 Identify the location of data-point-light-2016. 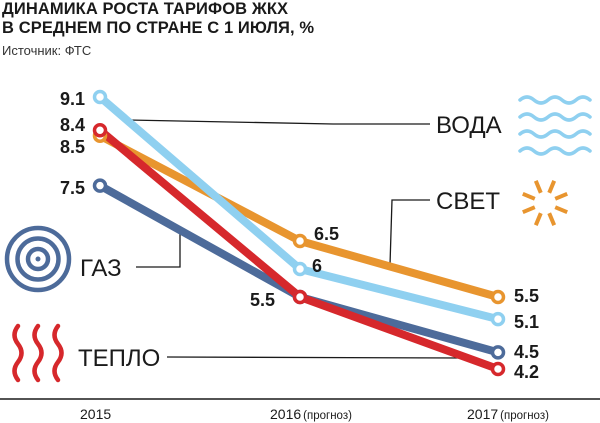
(300, 241).